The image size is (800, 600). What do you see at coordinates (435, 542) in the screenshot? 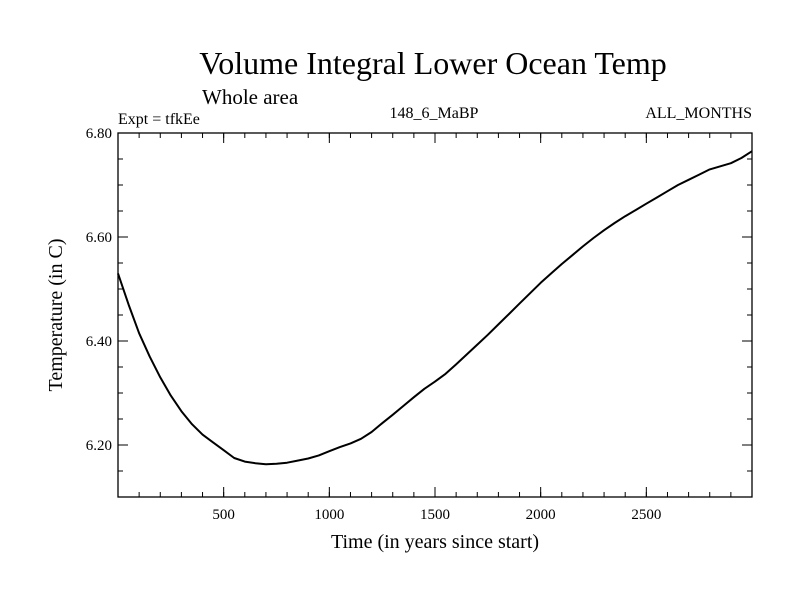
I see `x-axis-label: Time (in years since start)` at bounding box center [435, 542].